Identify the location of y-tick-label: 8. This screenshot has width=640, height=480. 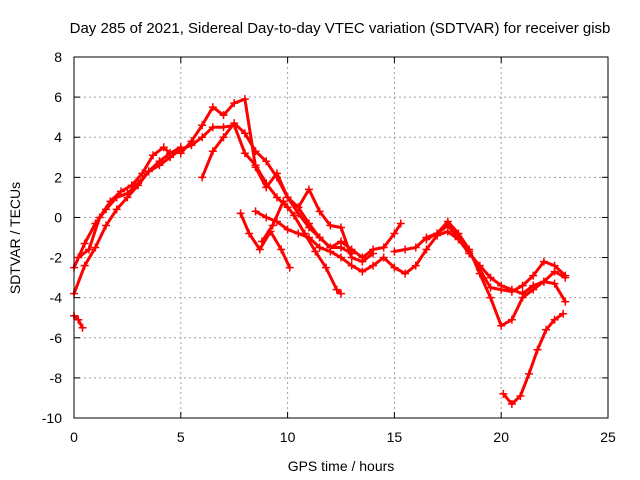
(58, 57).